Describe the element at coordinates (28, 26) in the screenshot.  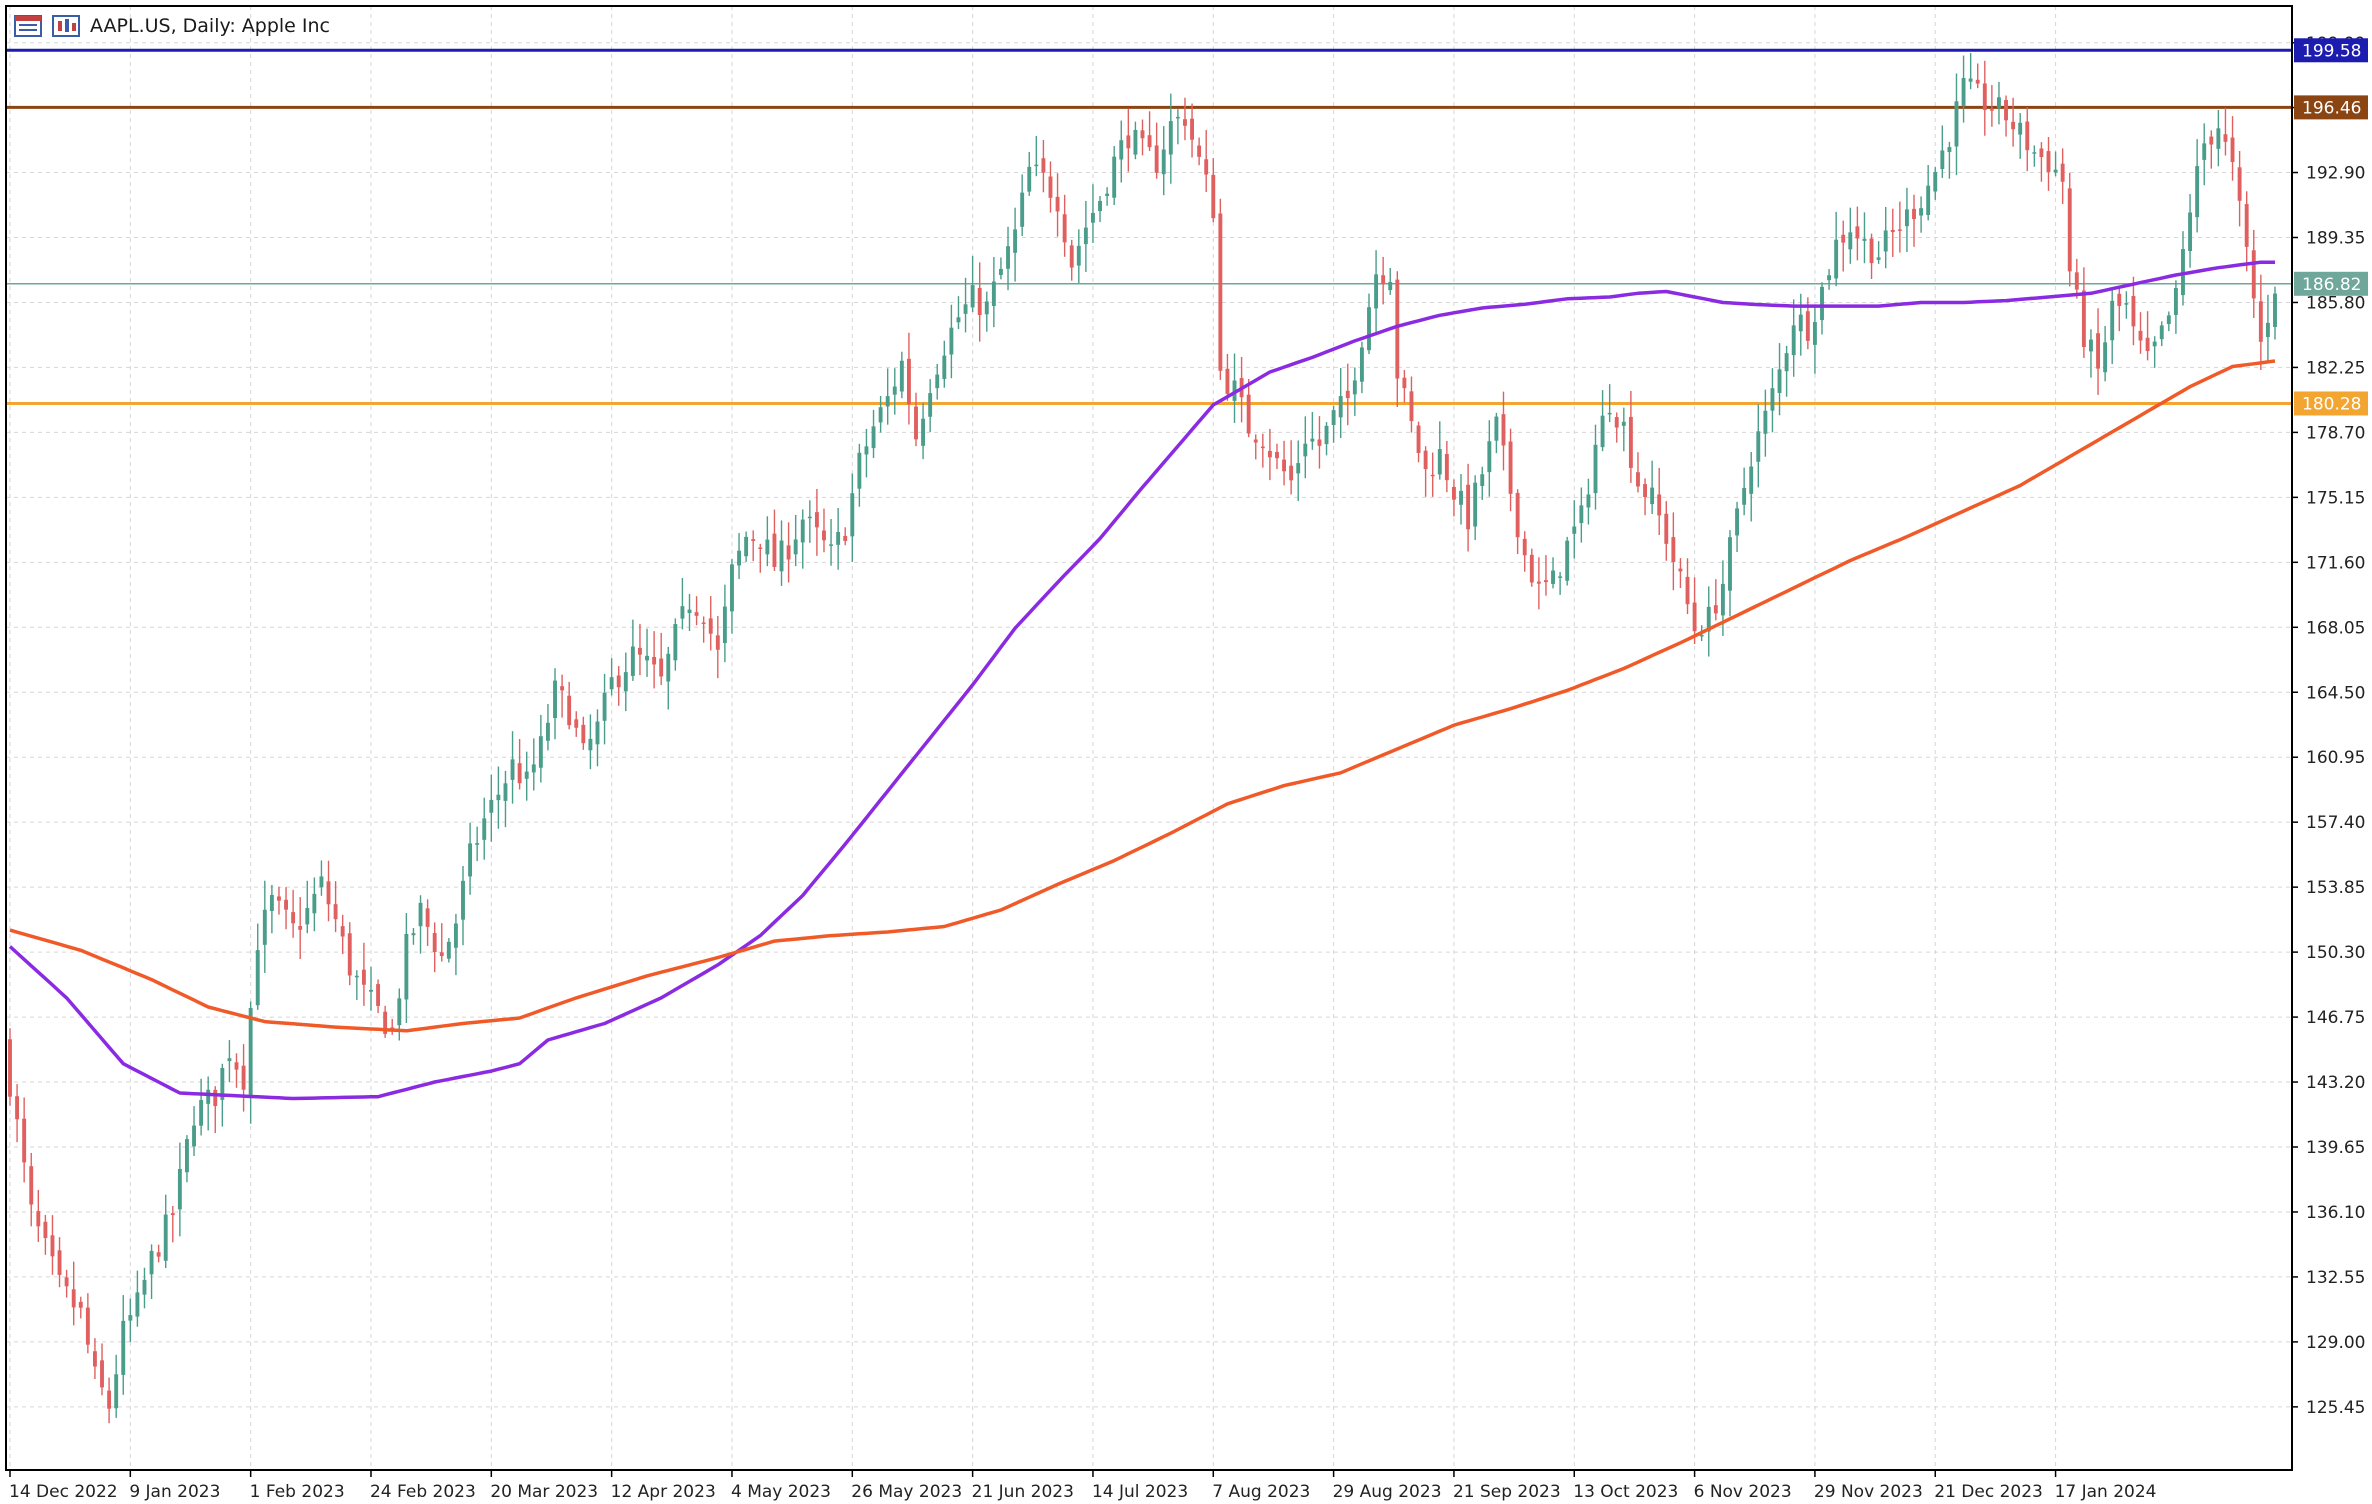
I see `chart-list-icon` at that location.